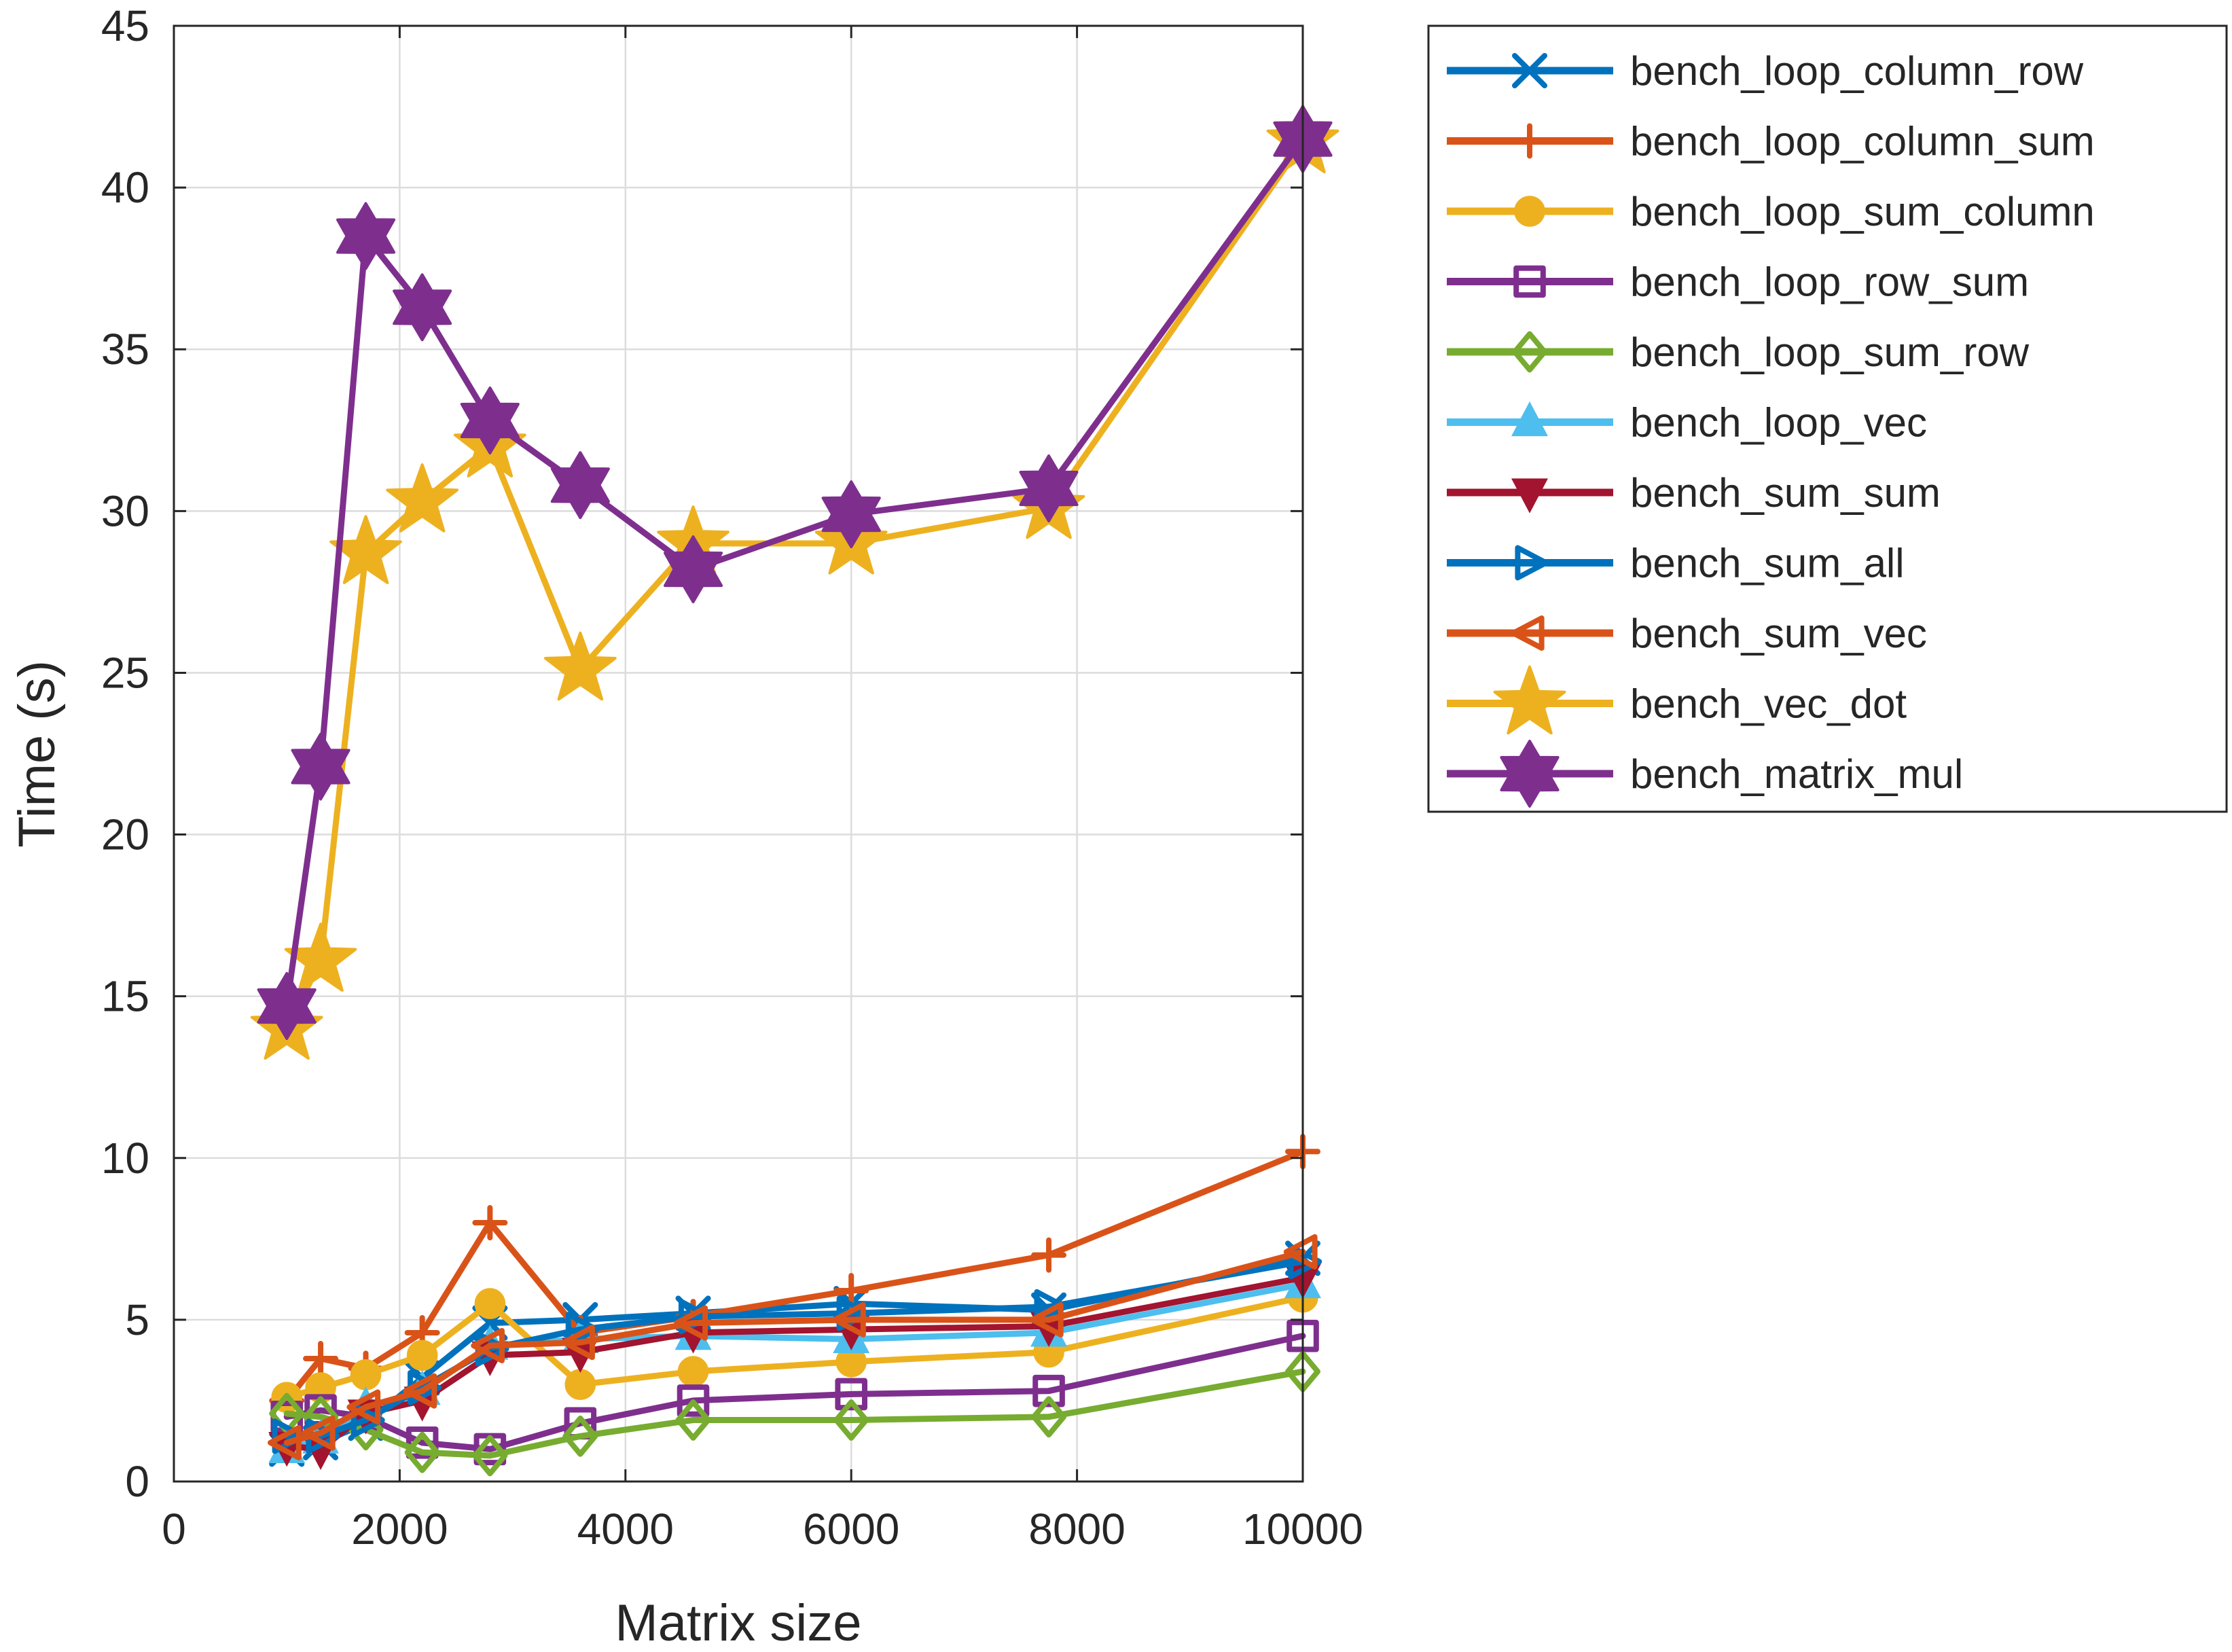 This screenshot has height=1652, width=2232. What do you see at coordinates (1829, 282) in the screenshot?
I see `legend-label: bench_loop_row_sum` at bounding box center [1829, 282].